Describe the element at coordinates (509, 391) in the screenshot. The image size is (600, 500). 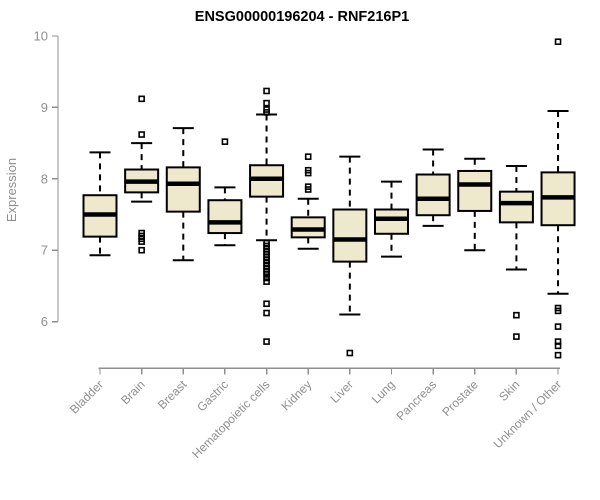
I see `x-tick-label-skin: Skin` at that location.